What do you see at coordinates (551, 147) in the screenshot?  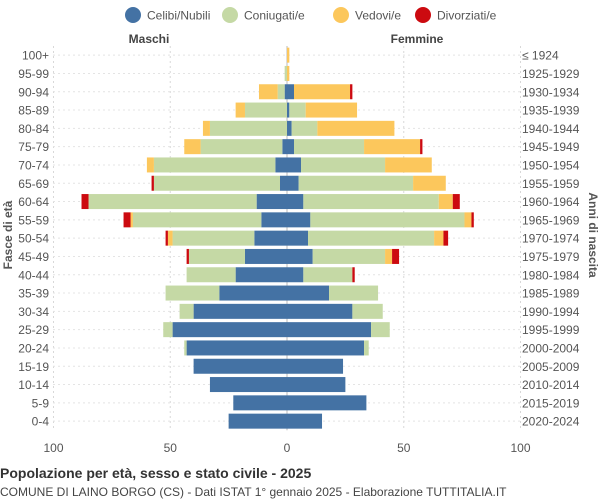 I see `birth-year-label: 1945-1949` at bounding box center [551, 147].